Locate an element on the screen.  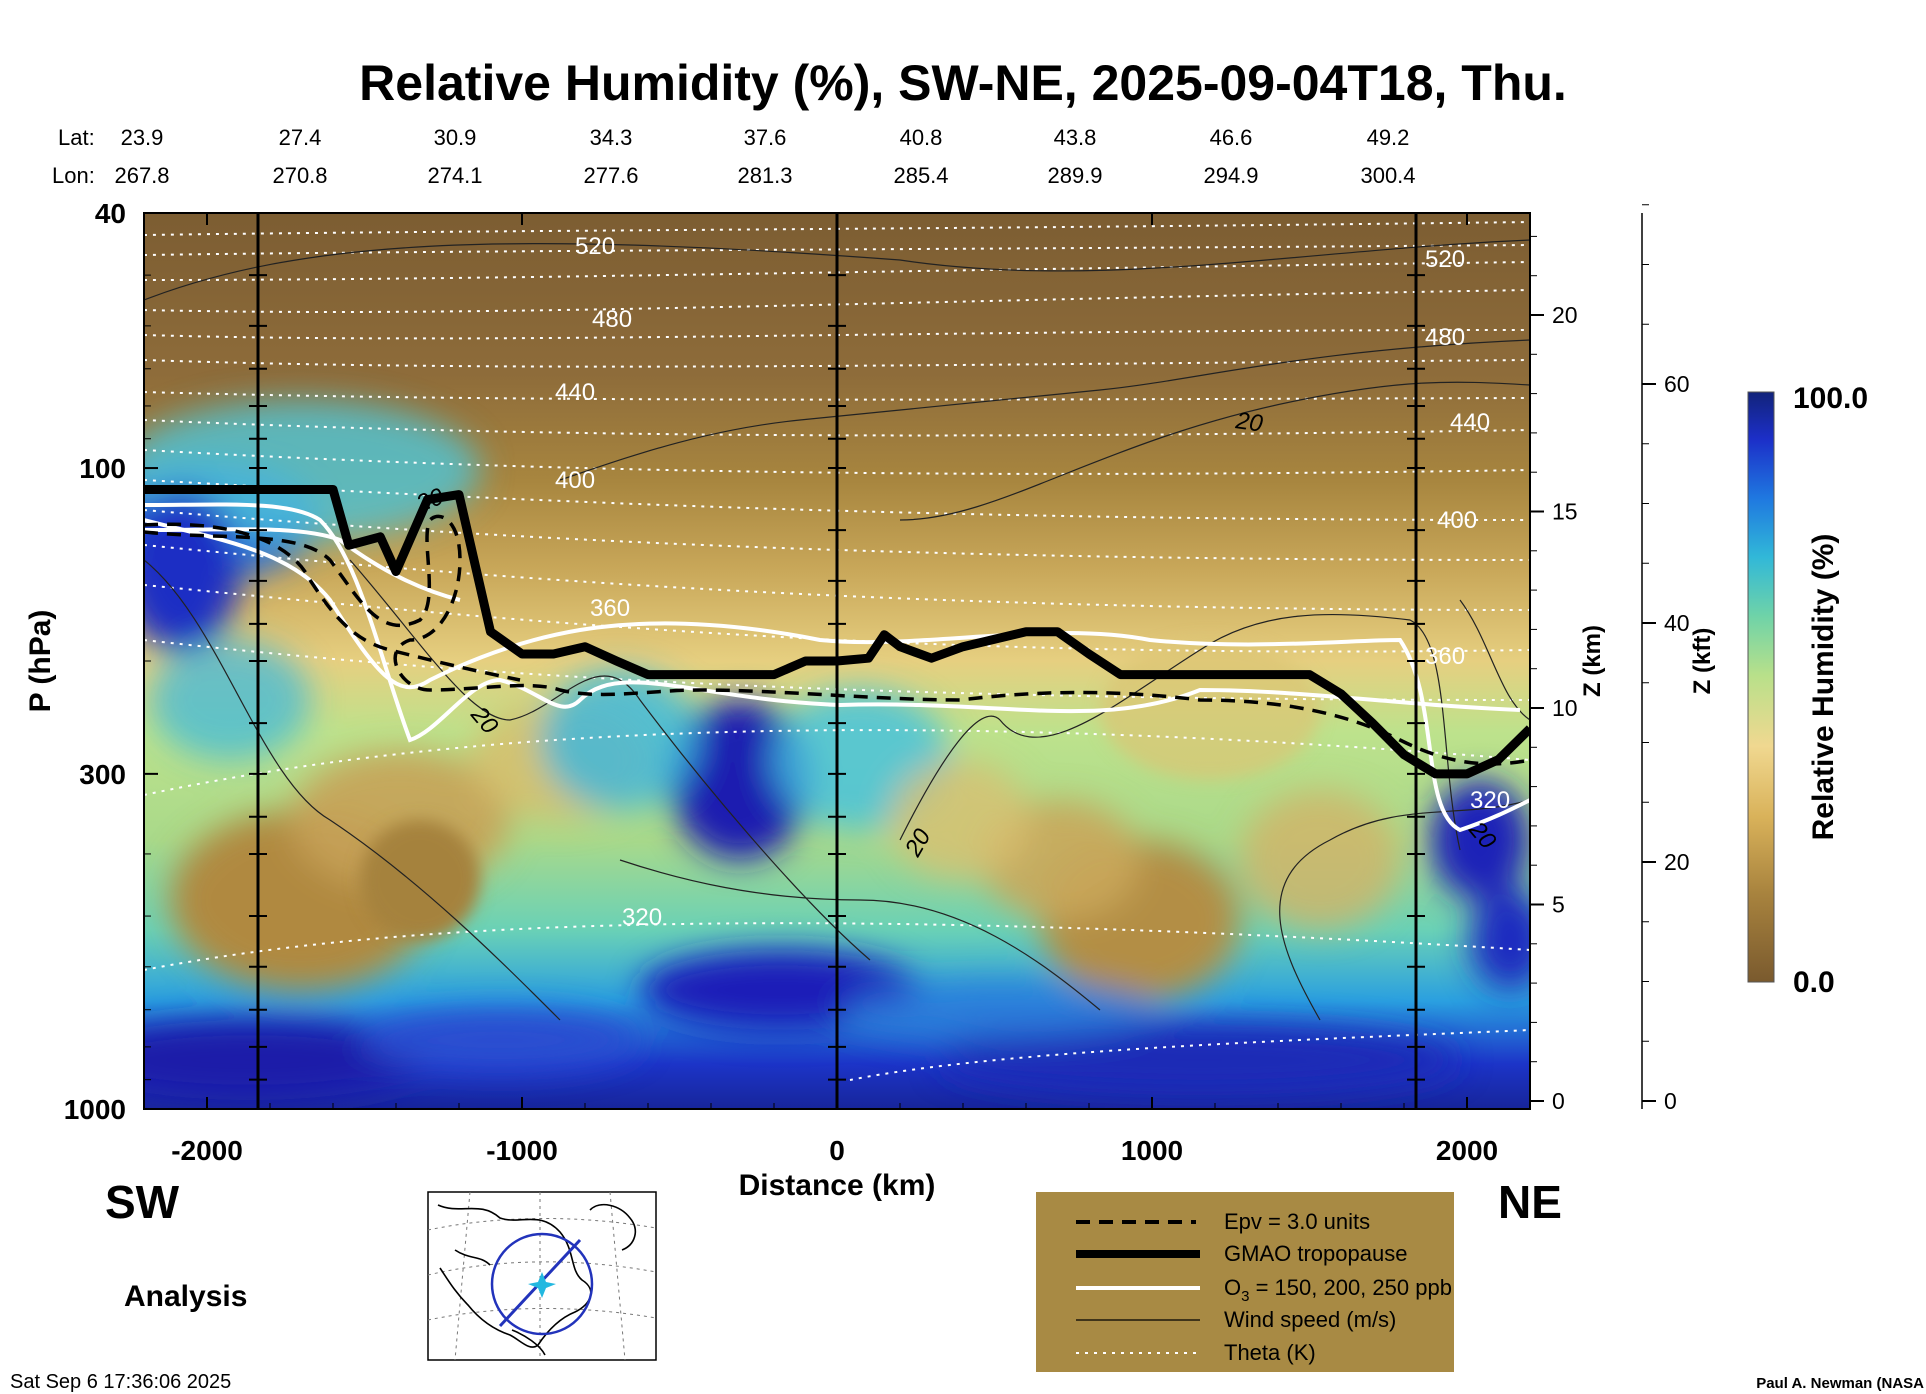
x-tick-label: 1000 is located at coordinates (1152, 1150).